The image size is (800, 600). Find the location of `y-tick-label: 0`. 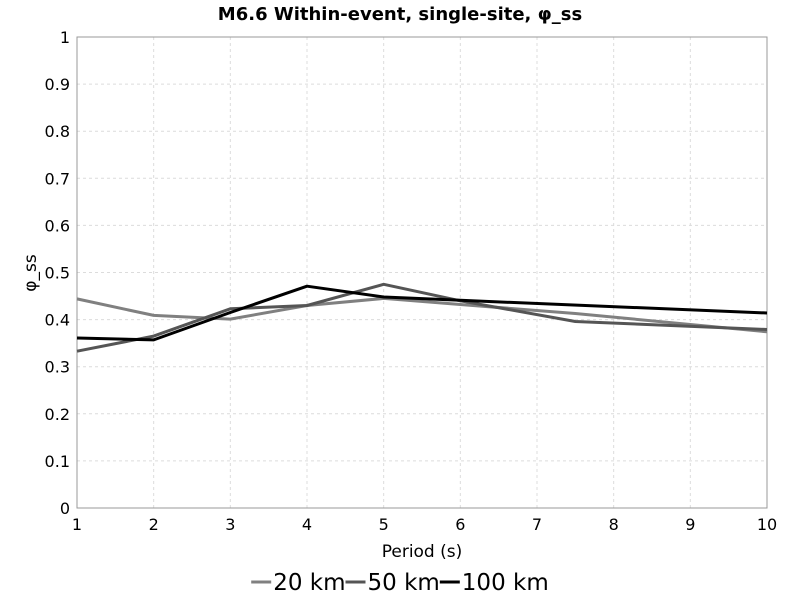

y-tick-label: 0 is located at coordinates (65, 508).